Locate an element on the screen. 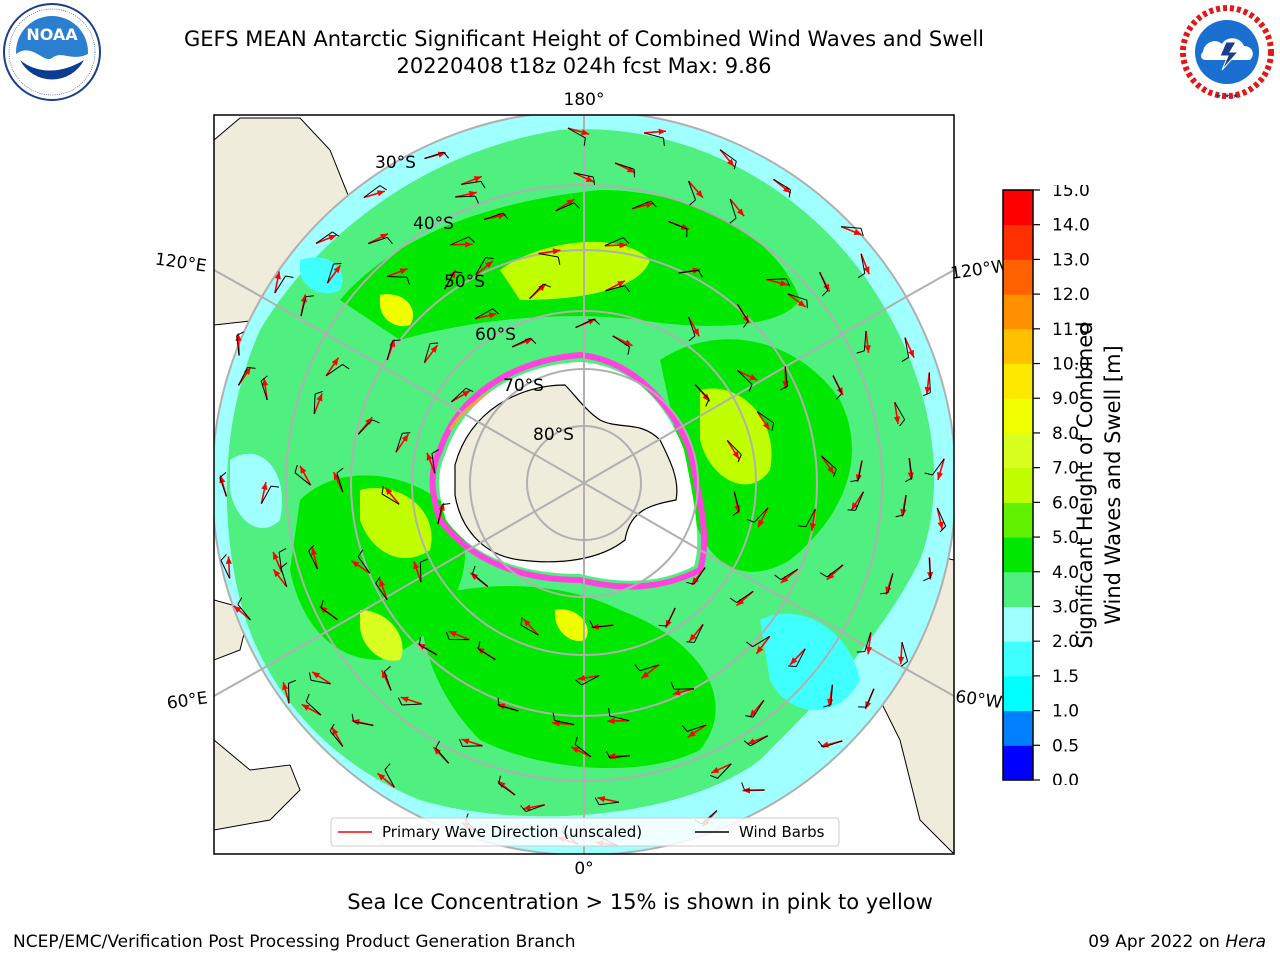 Image resolution: width=1280 pixels, height=960 pixels. colorbar-tick-label: 3.0 is located at coordinates (1065, 607).